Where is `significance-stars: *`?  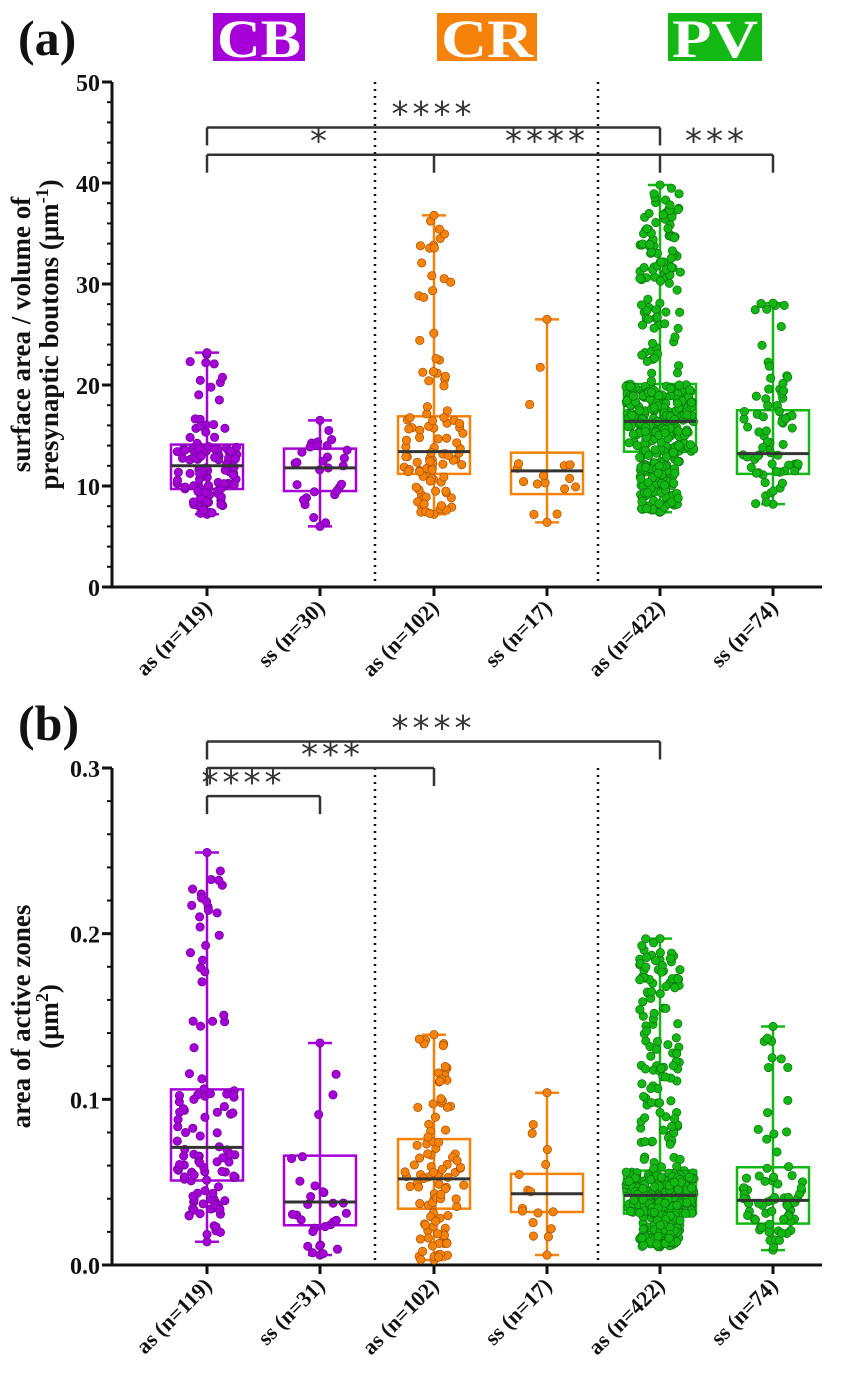 significance-stars: * is located at coordinates (320, 142).